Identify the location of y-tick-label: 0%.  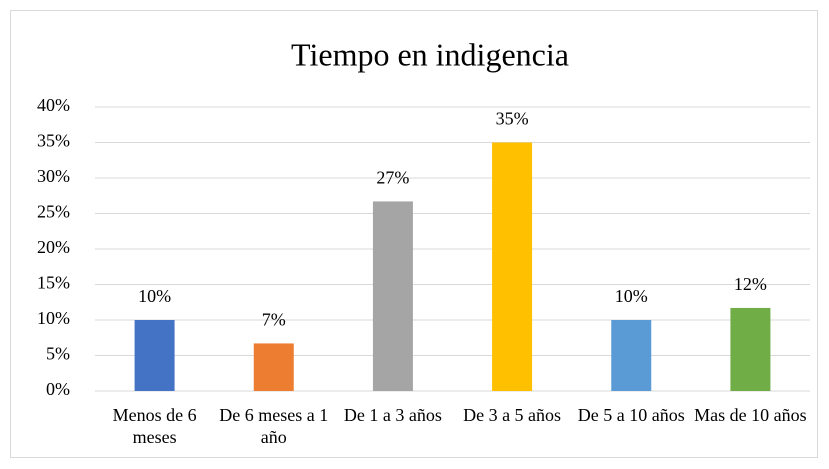
(58, 389).